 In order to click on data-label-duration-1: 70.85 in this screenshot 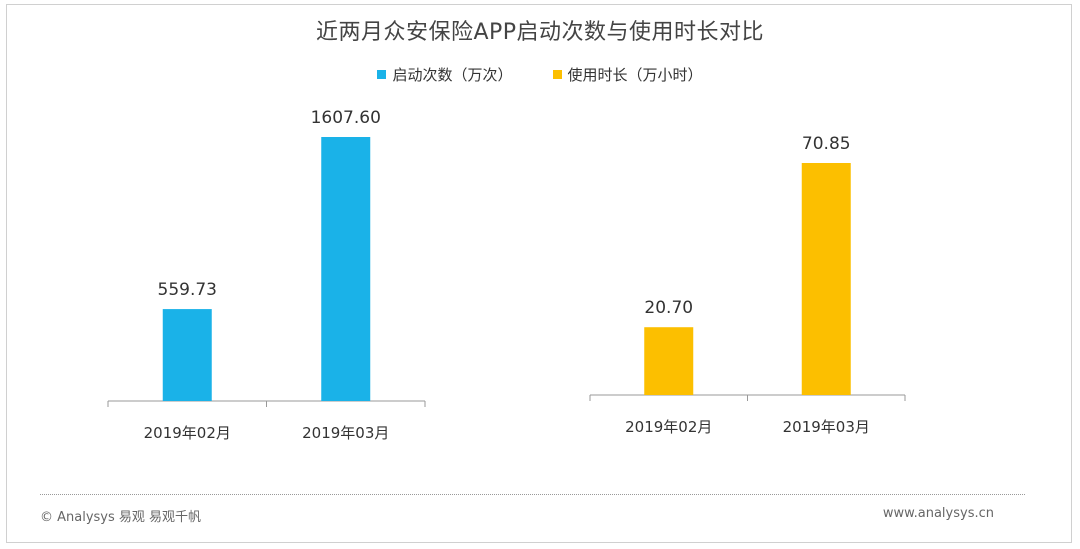, I will do `click(826, 144)`.